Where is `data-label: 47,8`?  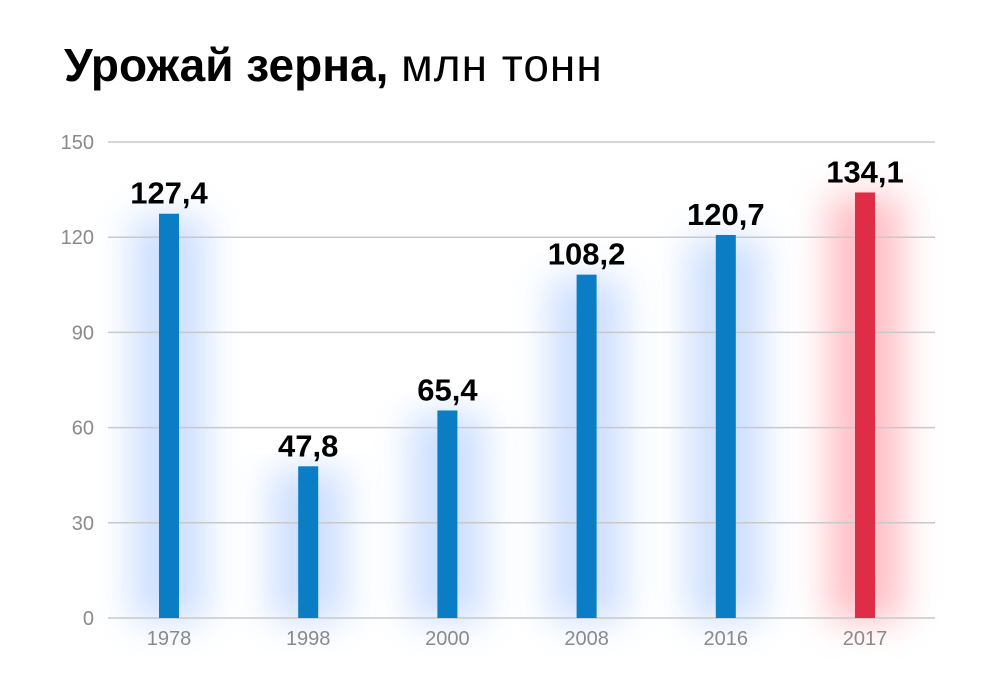
data-label: 47,8 is located at coordinates (308, 445).